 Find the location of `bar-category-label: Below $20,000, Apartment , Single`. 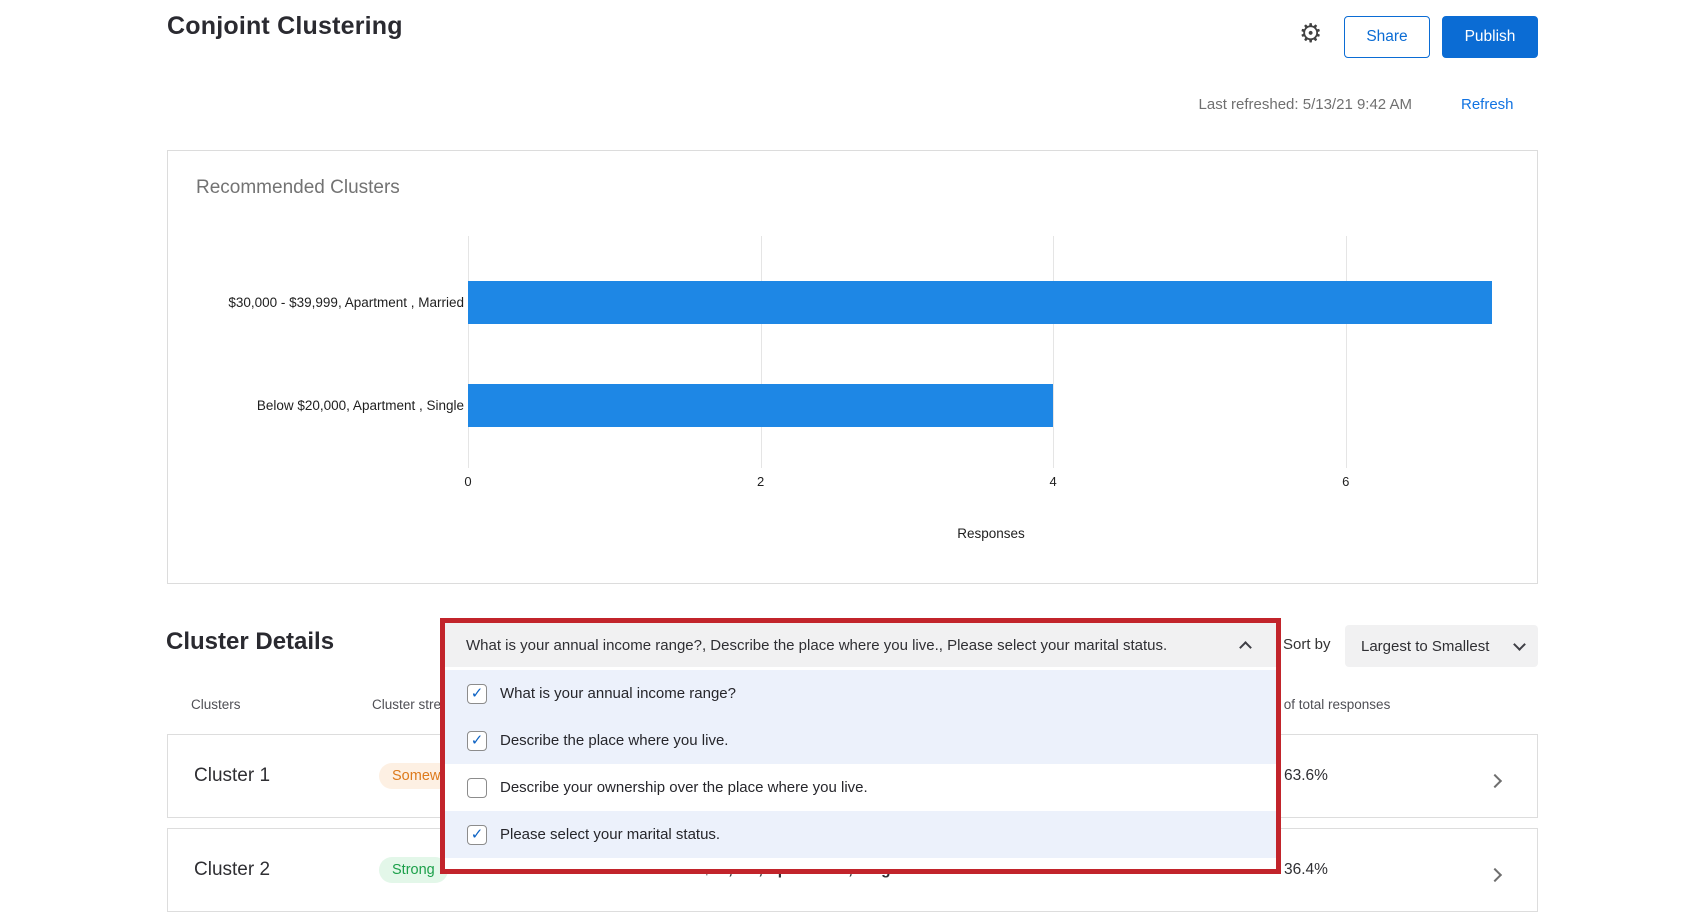

bar-category-label: Below $20,000, Apartment , Single is located at coordinates (360, 405).